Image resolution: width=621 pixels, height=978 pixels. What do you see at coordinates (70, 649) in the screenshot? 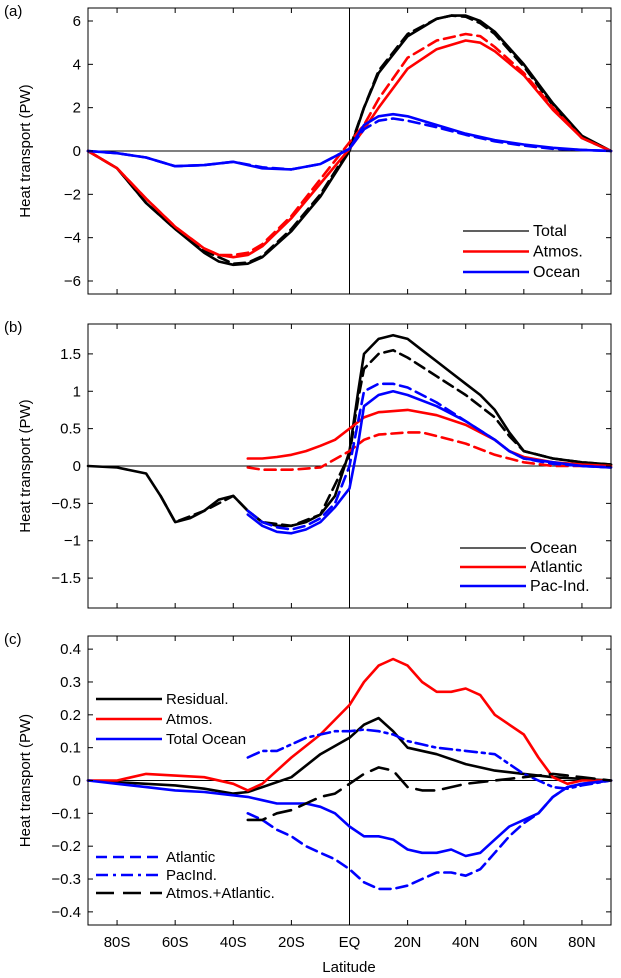
I see `y-tick-label: 0.4` at bounding box center [70, 649].